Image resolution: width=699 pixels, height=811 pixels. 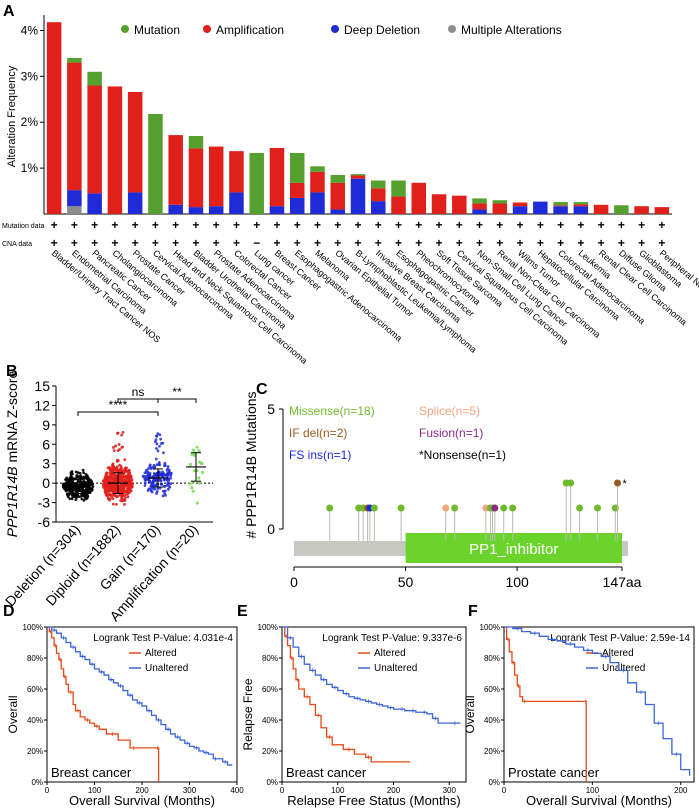 I want to click on panel-label-b: B, so click(x=12, y=371).